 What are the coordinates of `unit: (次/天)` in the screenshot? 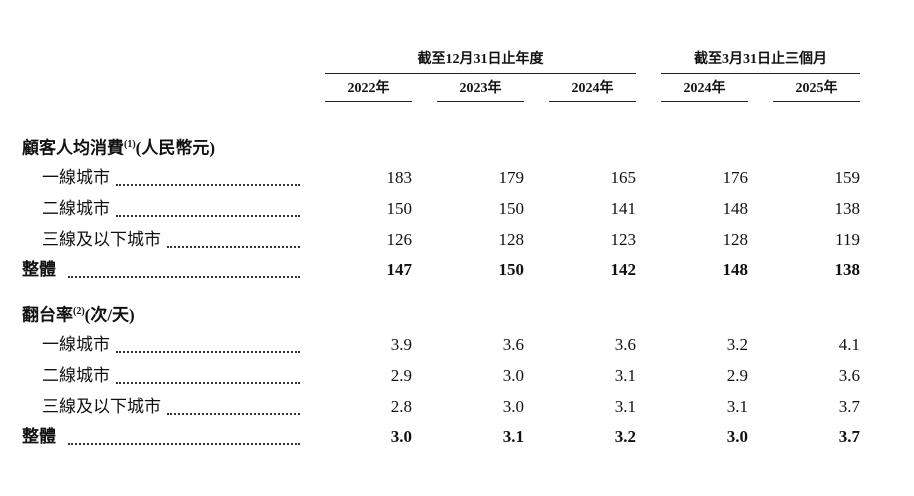 It's located at (109, 315).